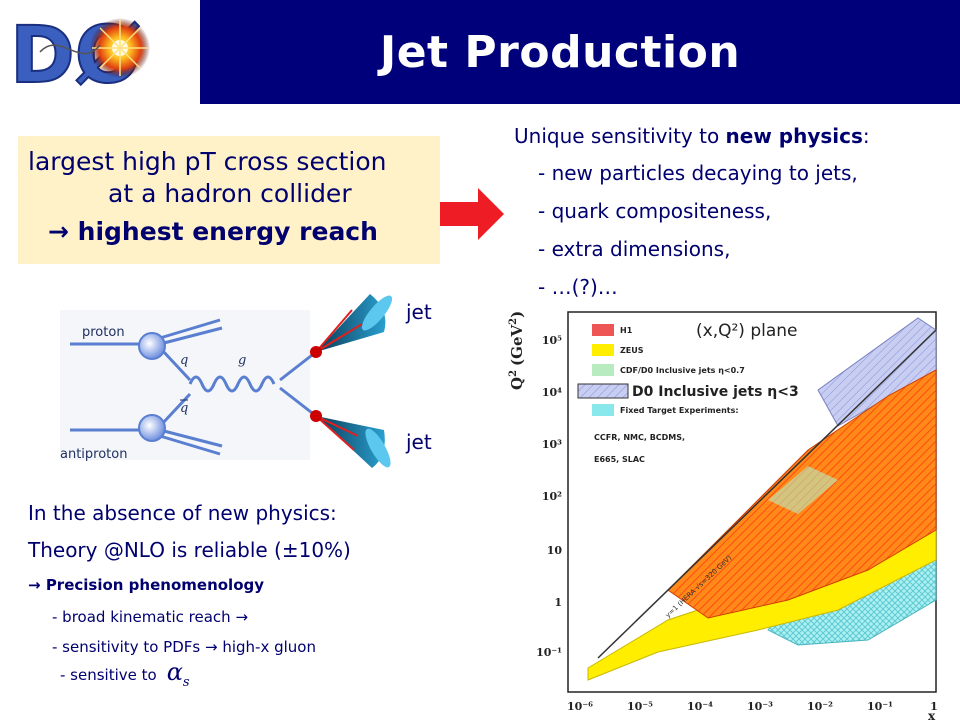 The image size is (960, 724). I want to click on antiproton-label: antiproton, so click(93, 454).